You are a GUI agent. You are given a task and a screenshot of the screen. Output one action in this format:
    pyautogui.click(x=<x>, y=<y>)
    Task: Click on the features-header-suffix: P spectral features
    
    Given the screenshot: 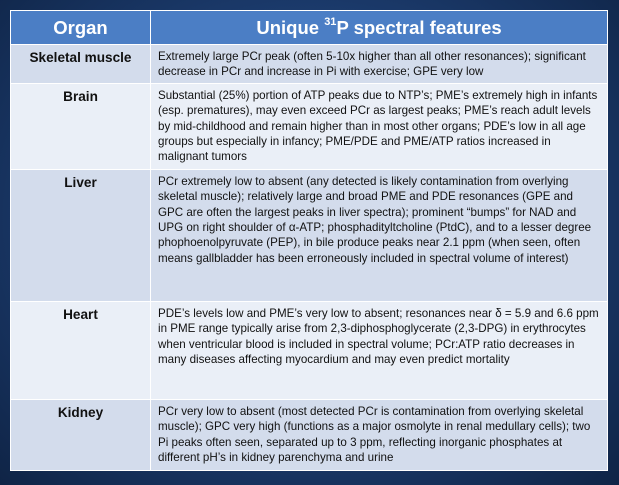 What is the action you would take?
    pyautogui.click(x=419, y=27)
    